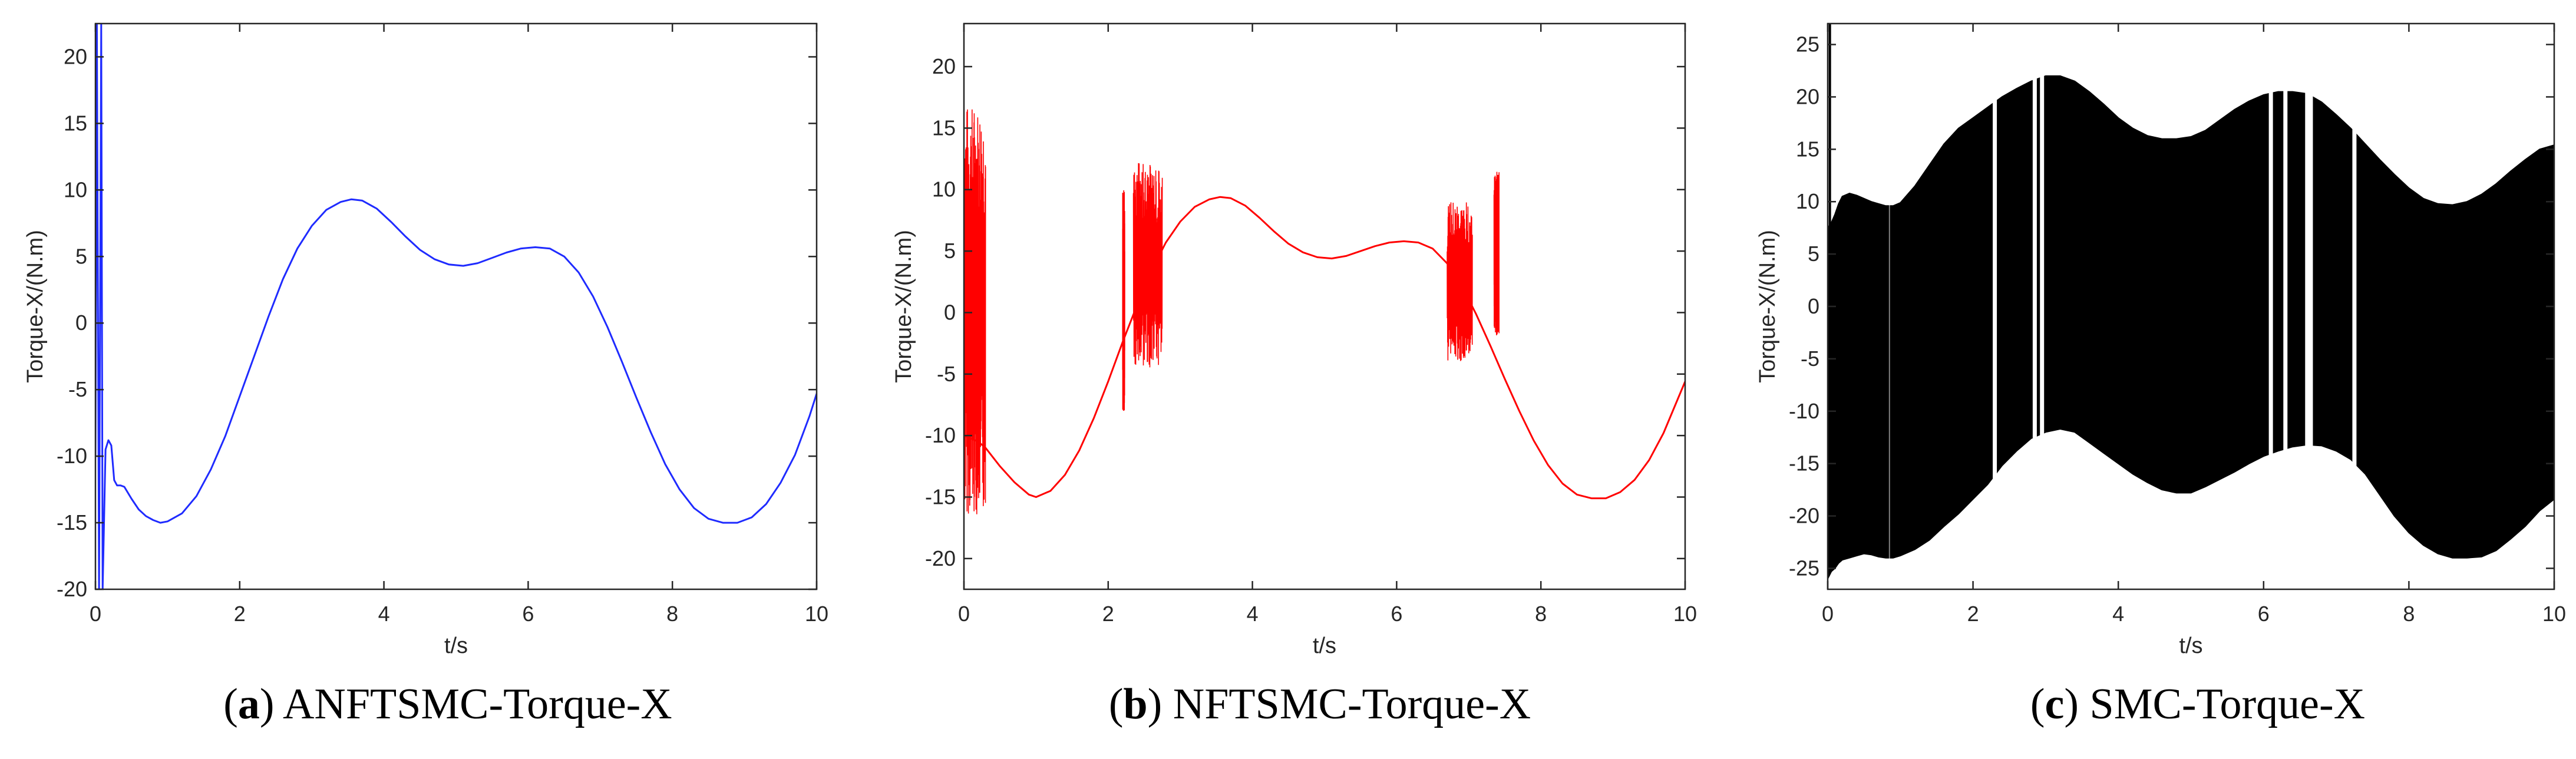 Image resolution: width=2576 pixels, height=759 pixels. What do you see at coordinates (1135, 704) in the screenshot?
I see `caption-letter: b` at bounding box center [1135, 704].